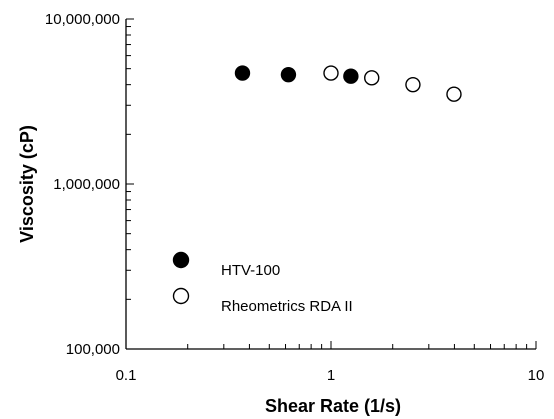  I want to click on data-points, so click(348, 83).